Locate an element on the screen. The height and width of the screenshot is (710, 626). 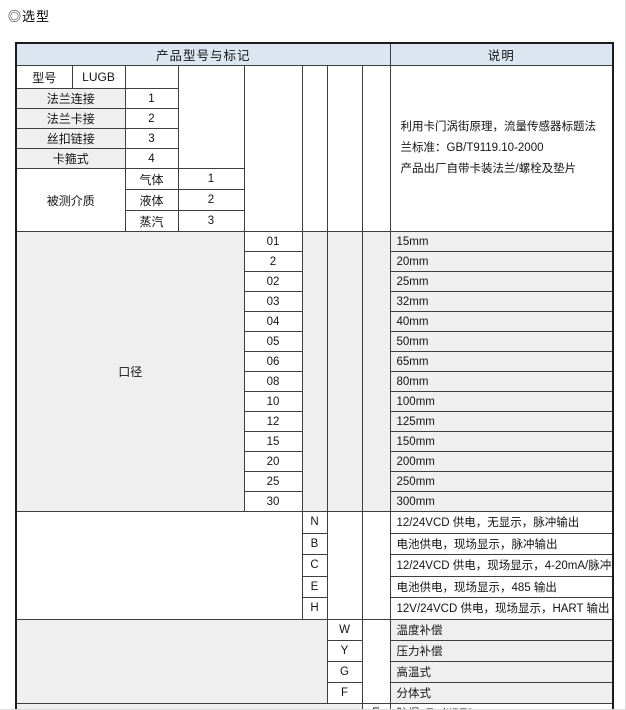
diameter-size: 150mm is located at coordinates (501, 441).